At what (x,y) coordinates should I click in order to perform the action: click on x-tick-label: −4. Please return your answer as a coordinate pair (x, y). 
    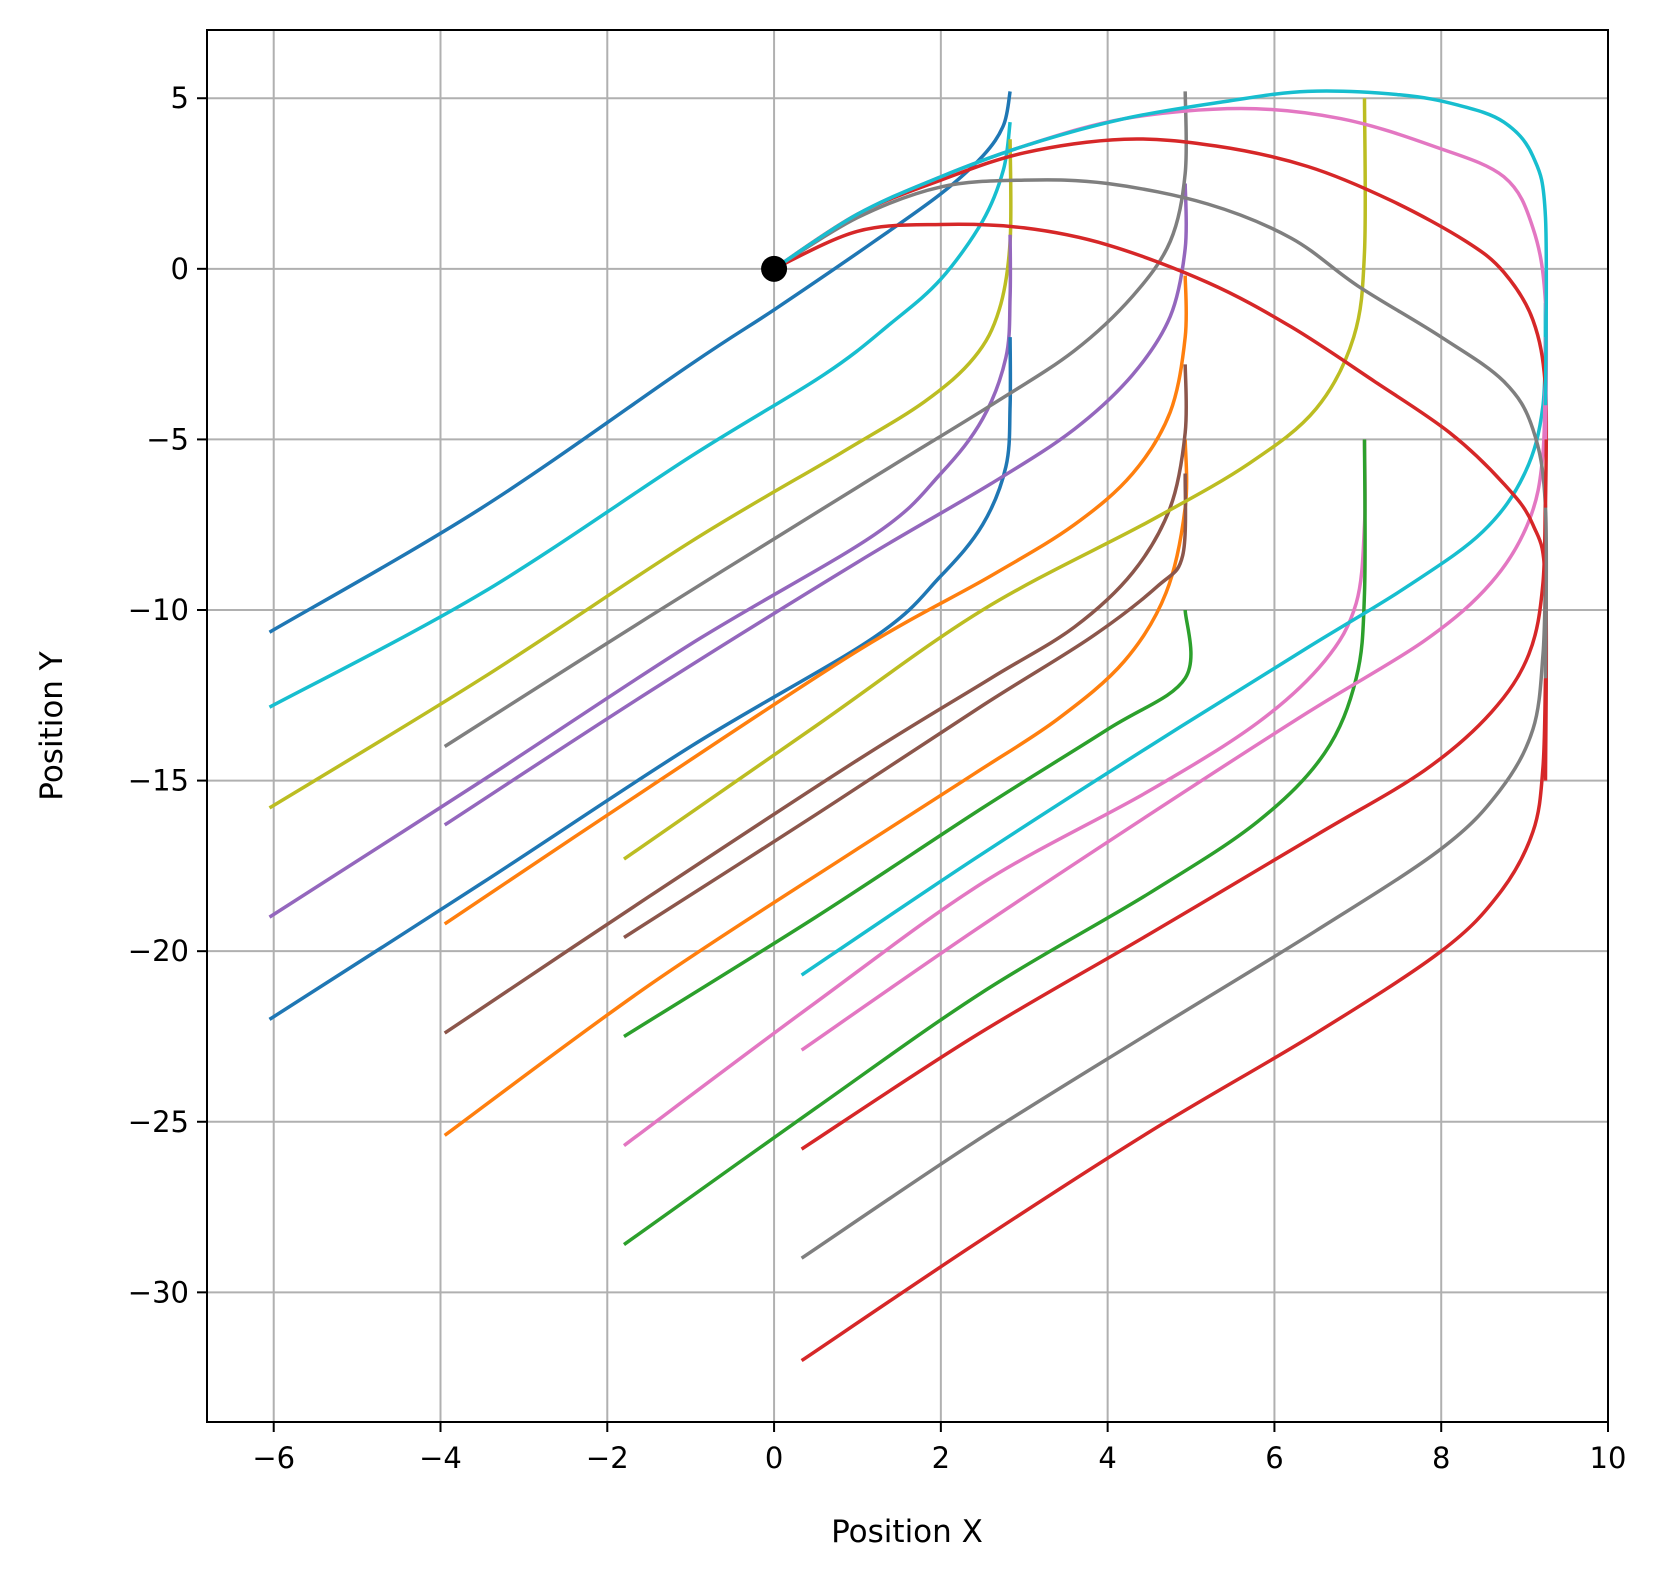
    Looking at the image, I should click on (440, 1458).